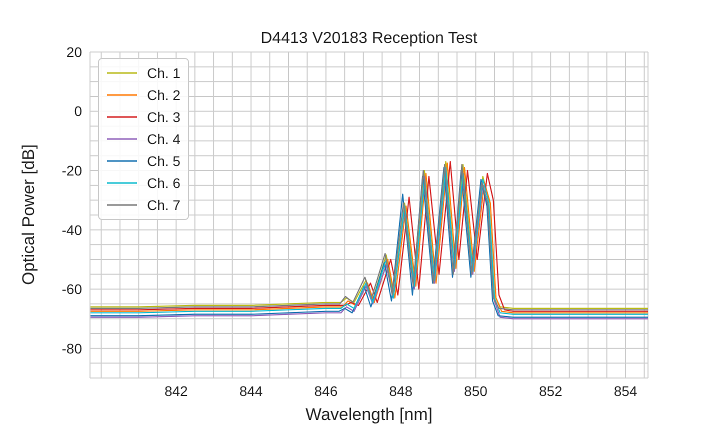  I want to click on legend-label: Ch. 6, so click(163, 183).